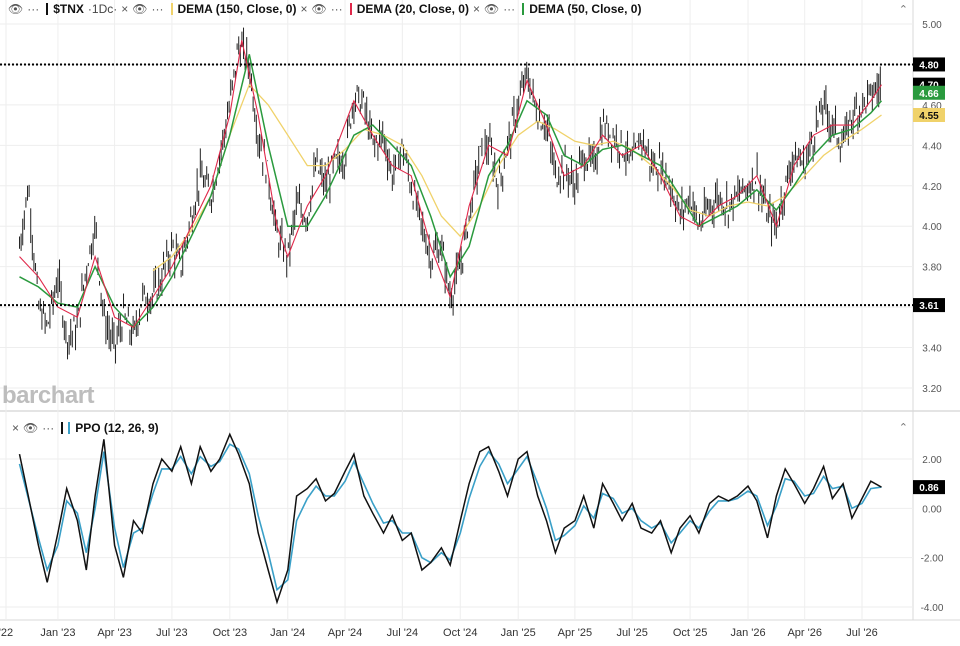 The height and width of the screenshot is (646, 960). What do you see at coordinates (631, 633) in the screenshot?
I see `x-tick-label: Jul '25` at bounding box center [631, 633].